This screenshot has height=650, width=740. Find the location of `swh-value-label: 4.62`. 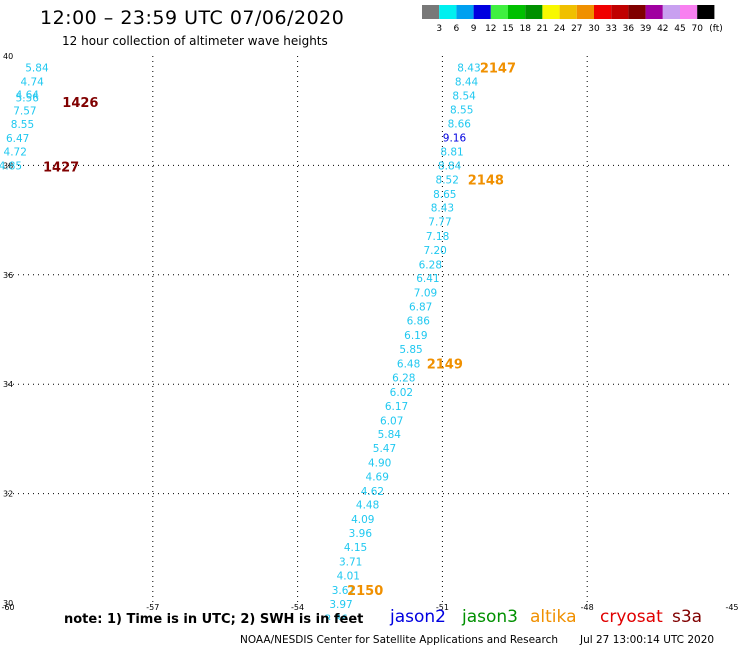

swh-value-label: 4.62 is located at coordinates (372, 492).